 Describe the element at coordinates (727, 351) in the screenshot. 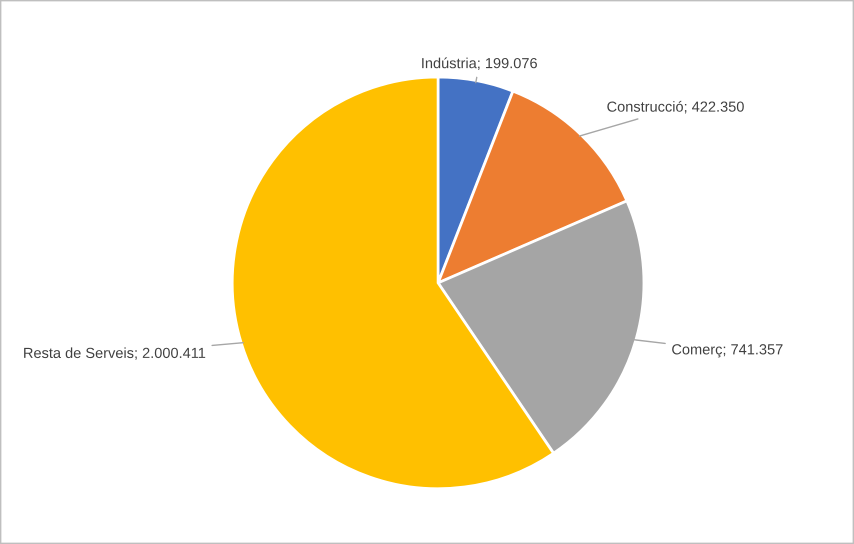

I see `slice-label: Comerç; 741.357` at that location.